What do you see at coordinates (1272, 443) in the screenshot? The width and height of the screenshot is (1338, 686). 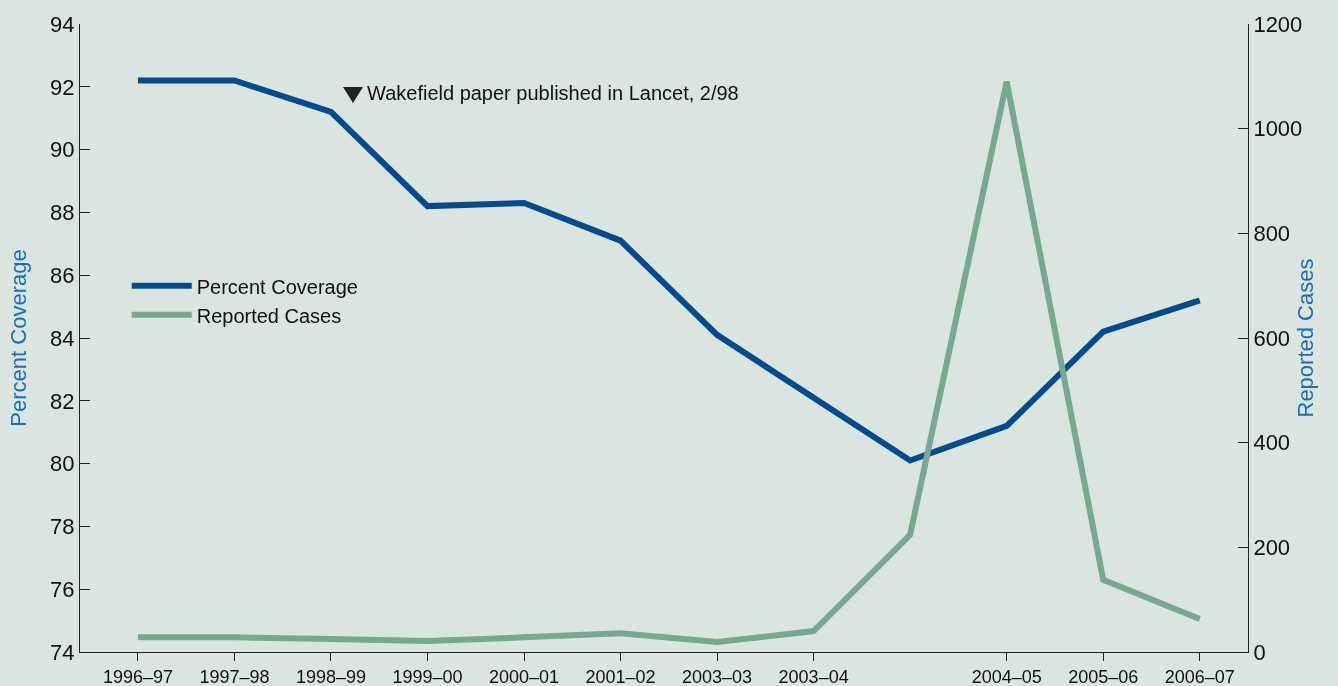 I see `y2-tick-label: 400` at bounding box center [1272, 443].